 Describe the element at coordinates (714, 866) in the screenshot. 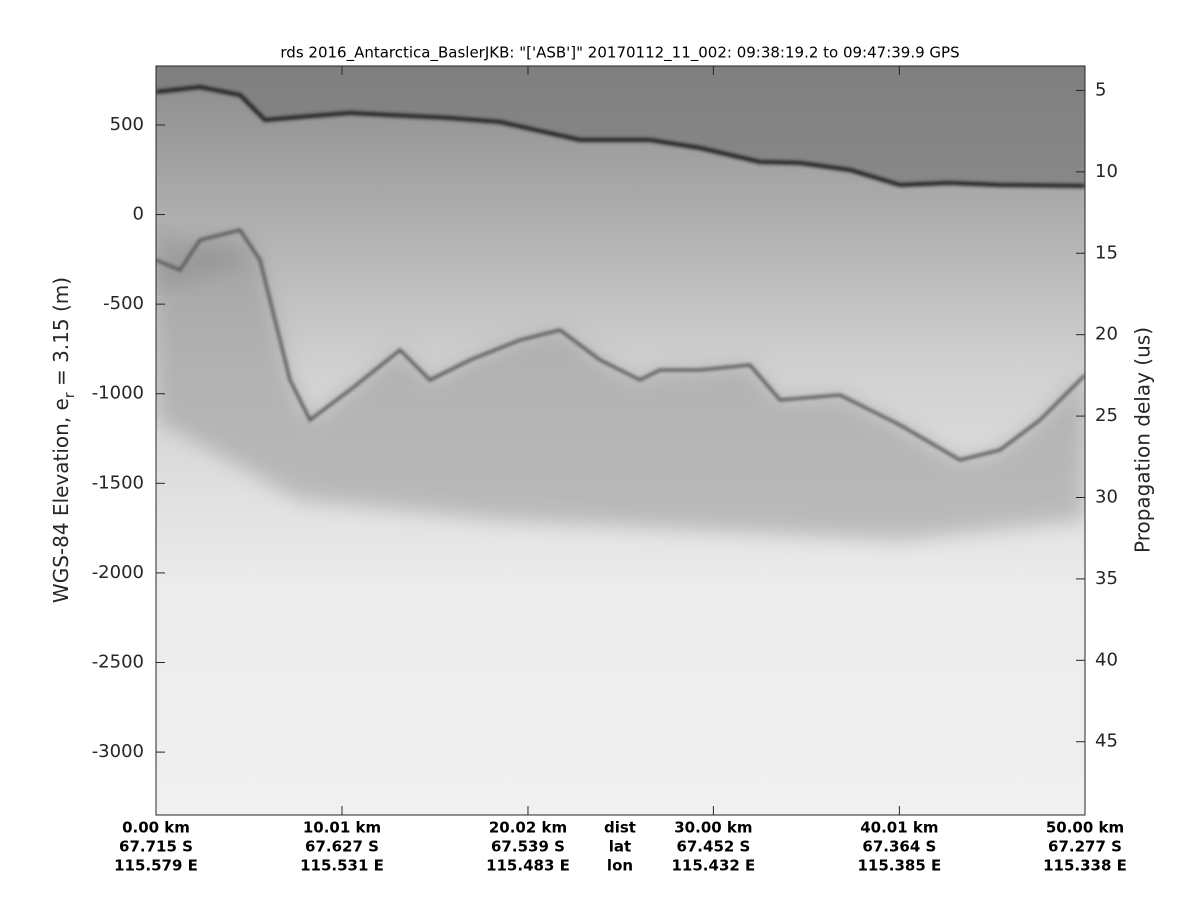

I see `lon-label: 115.432 E` at that location.